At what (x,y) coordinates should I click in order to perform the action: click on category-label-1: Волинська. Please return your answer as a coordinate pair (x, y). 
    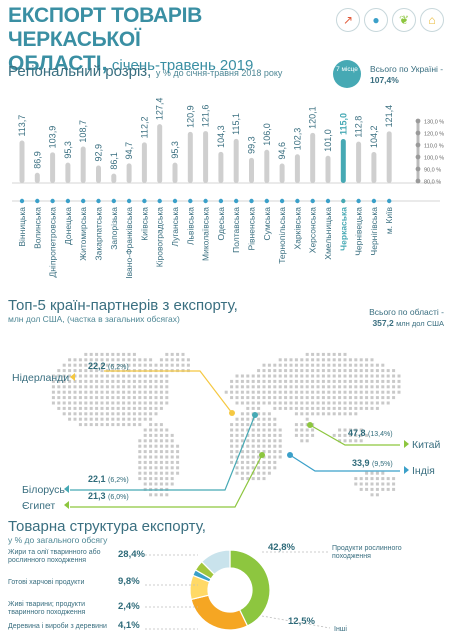
    Looking at the image, I should click on (37, 228).